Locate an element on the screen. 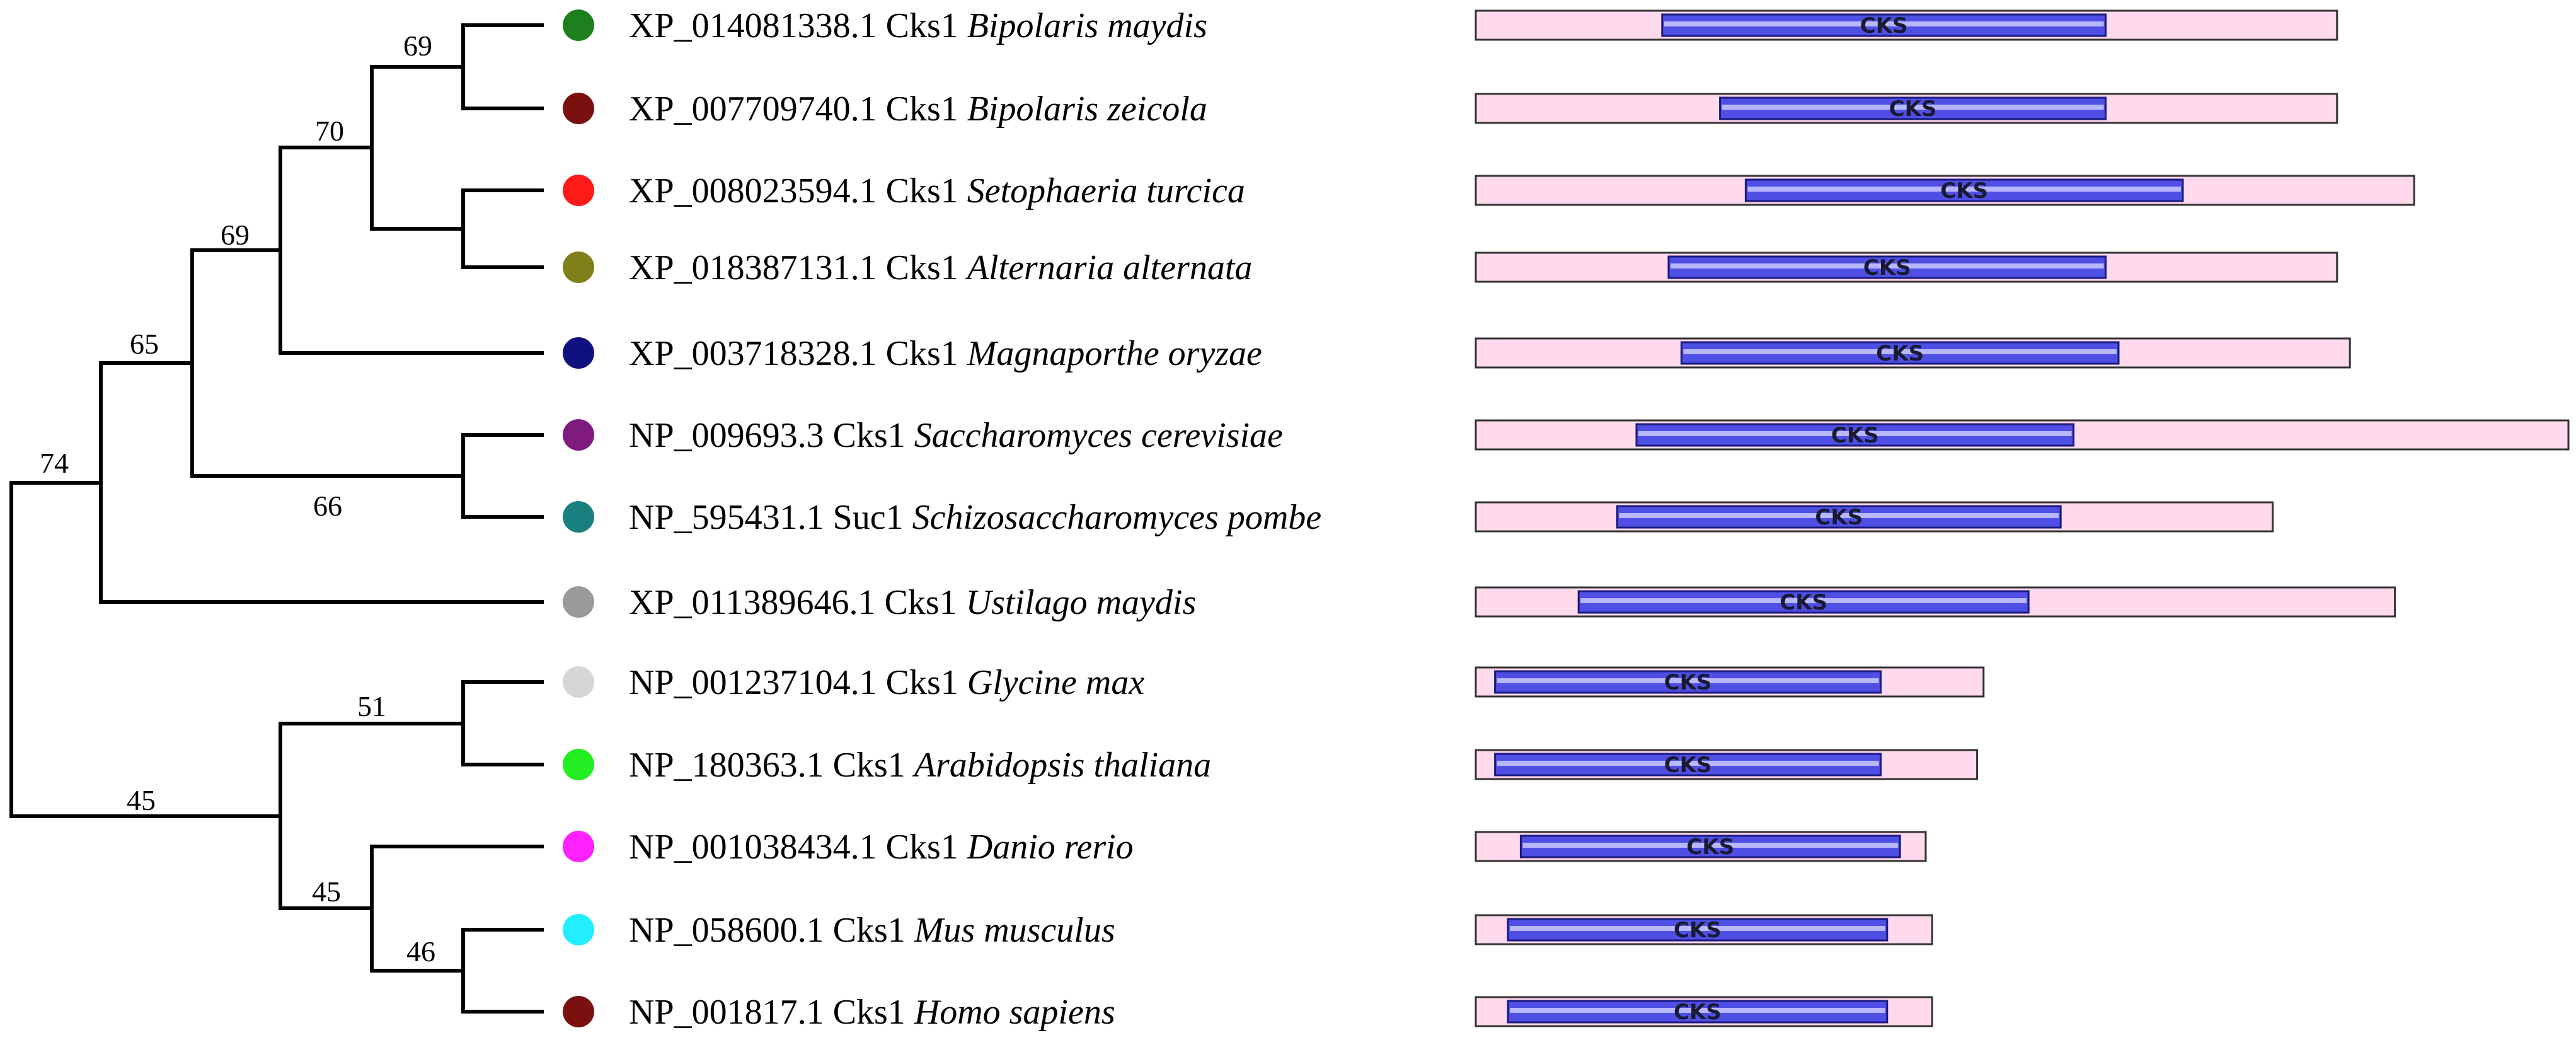  accession: NP_001038434.1 is located at coordinates (757, 847).